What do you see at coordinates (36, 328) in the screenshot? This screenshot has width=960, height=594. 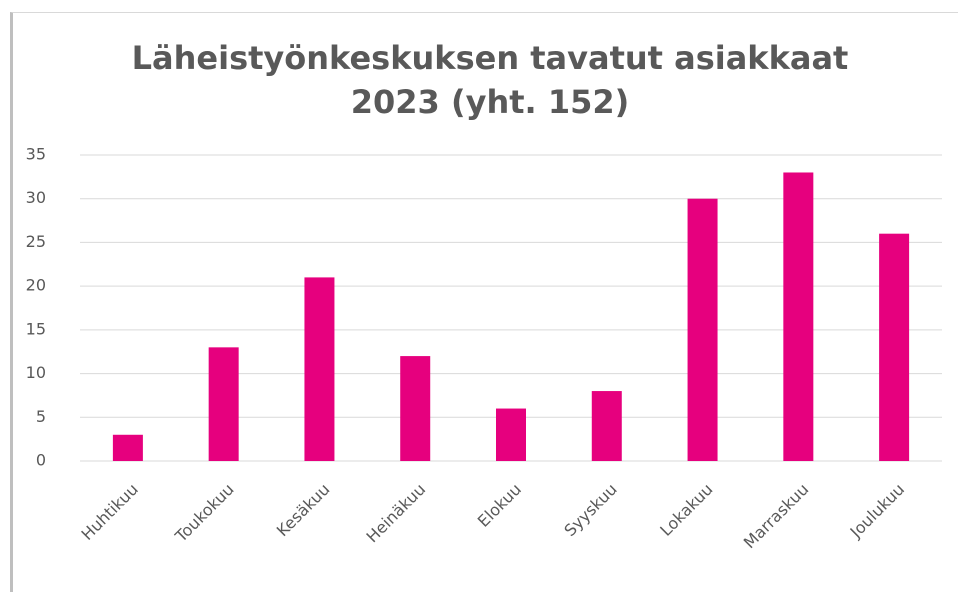 I see `y-tick-label: 15` at bounding box center [36, 328].